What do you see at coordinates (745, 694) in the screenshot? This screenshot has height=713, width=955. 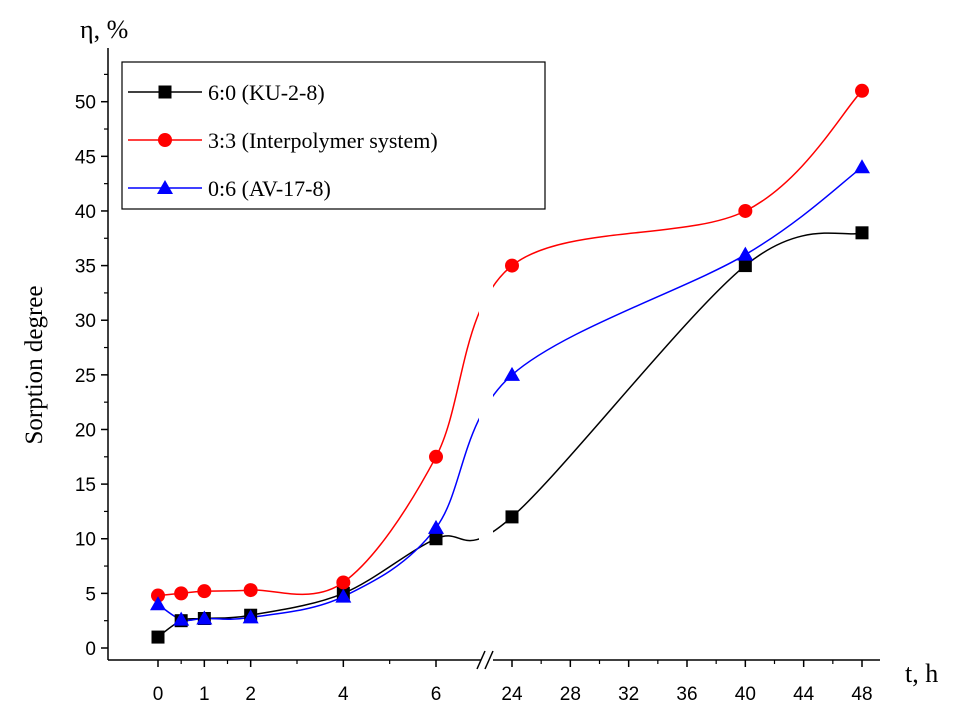 I see `x-tick-label: 40` at bounding box center [745, 694].